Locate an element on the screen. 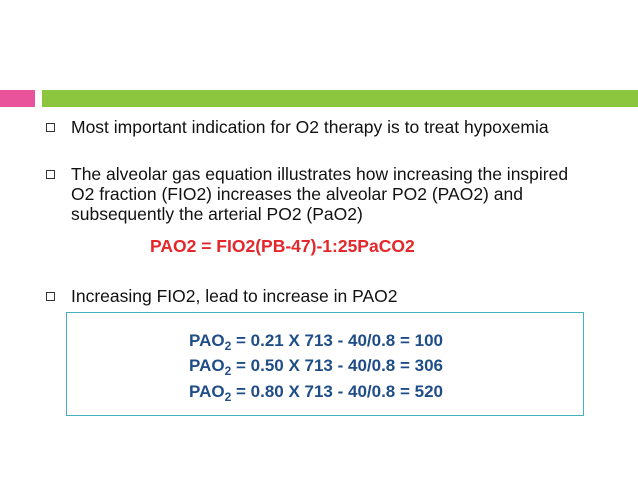 The width and height of the screenshot is (638, 479). calculation-line: PAO2 = 0.80 X 713 - 40/0.8 = 520 is located at coordinates (316, 393).